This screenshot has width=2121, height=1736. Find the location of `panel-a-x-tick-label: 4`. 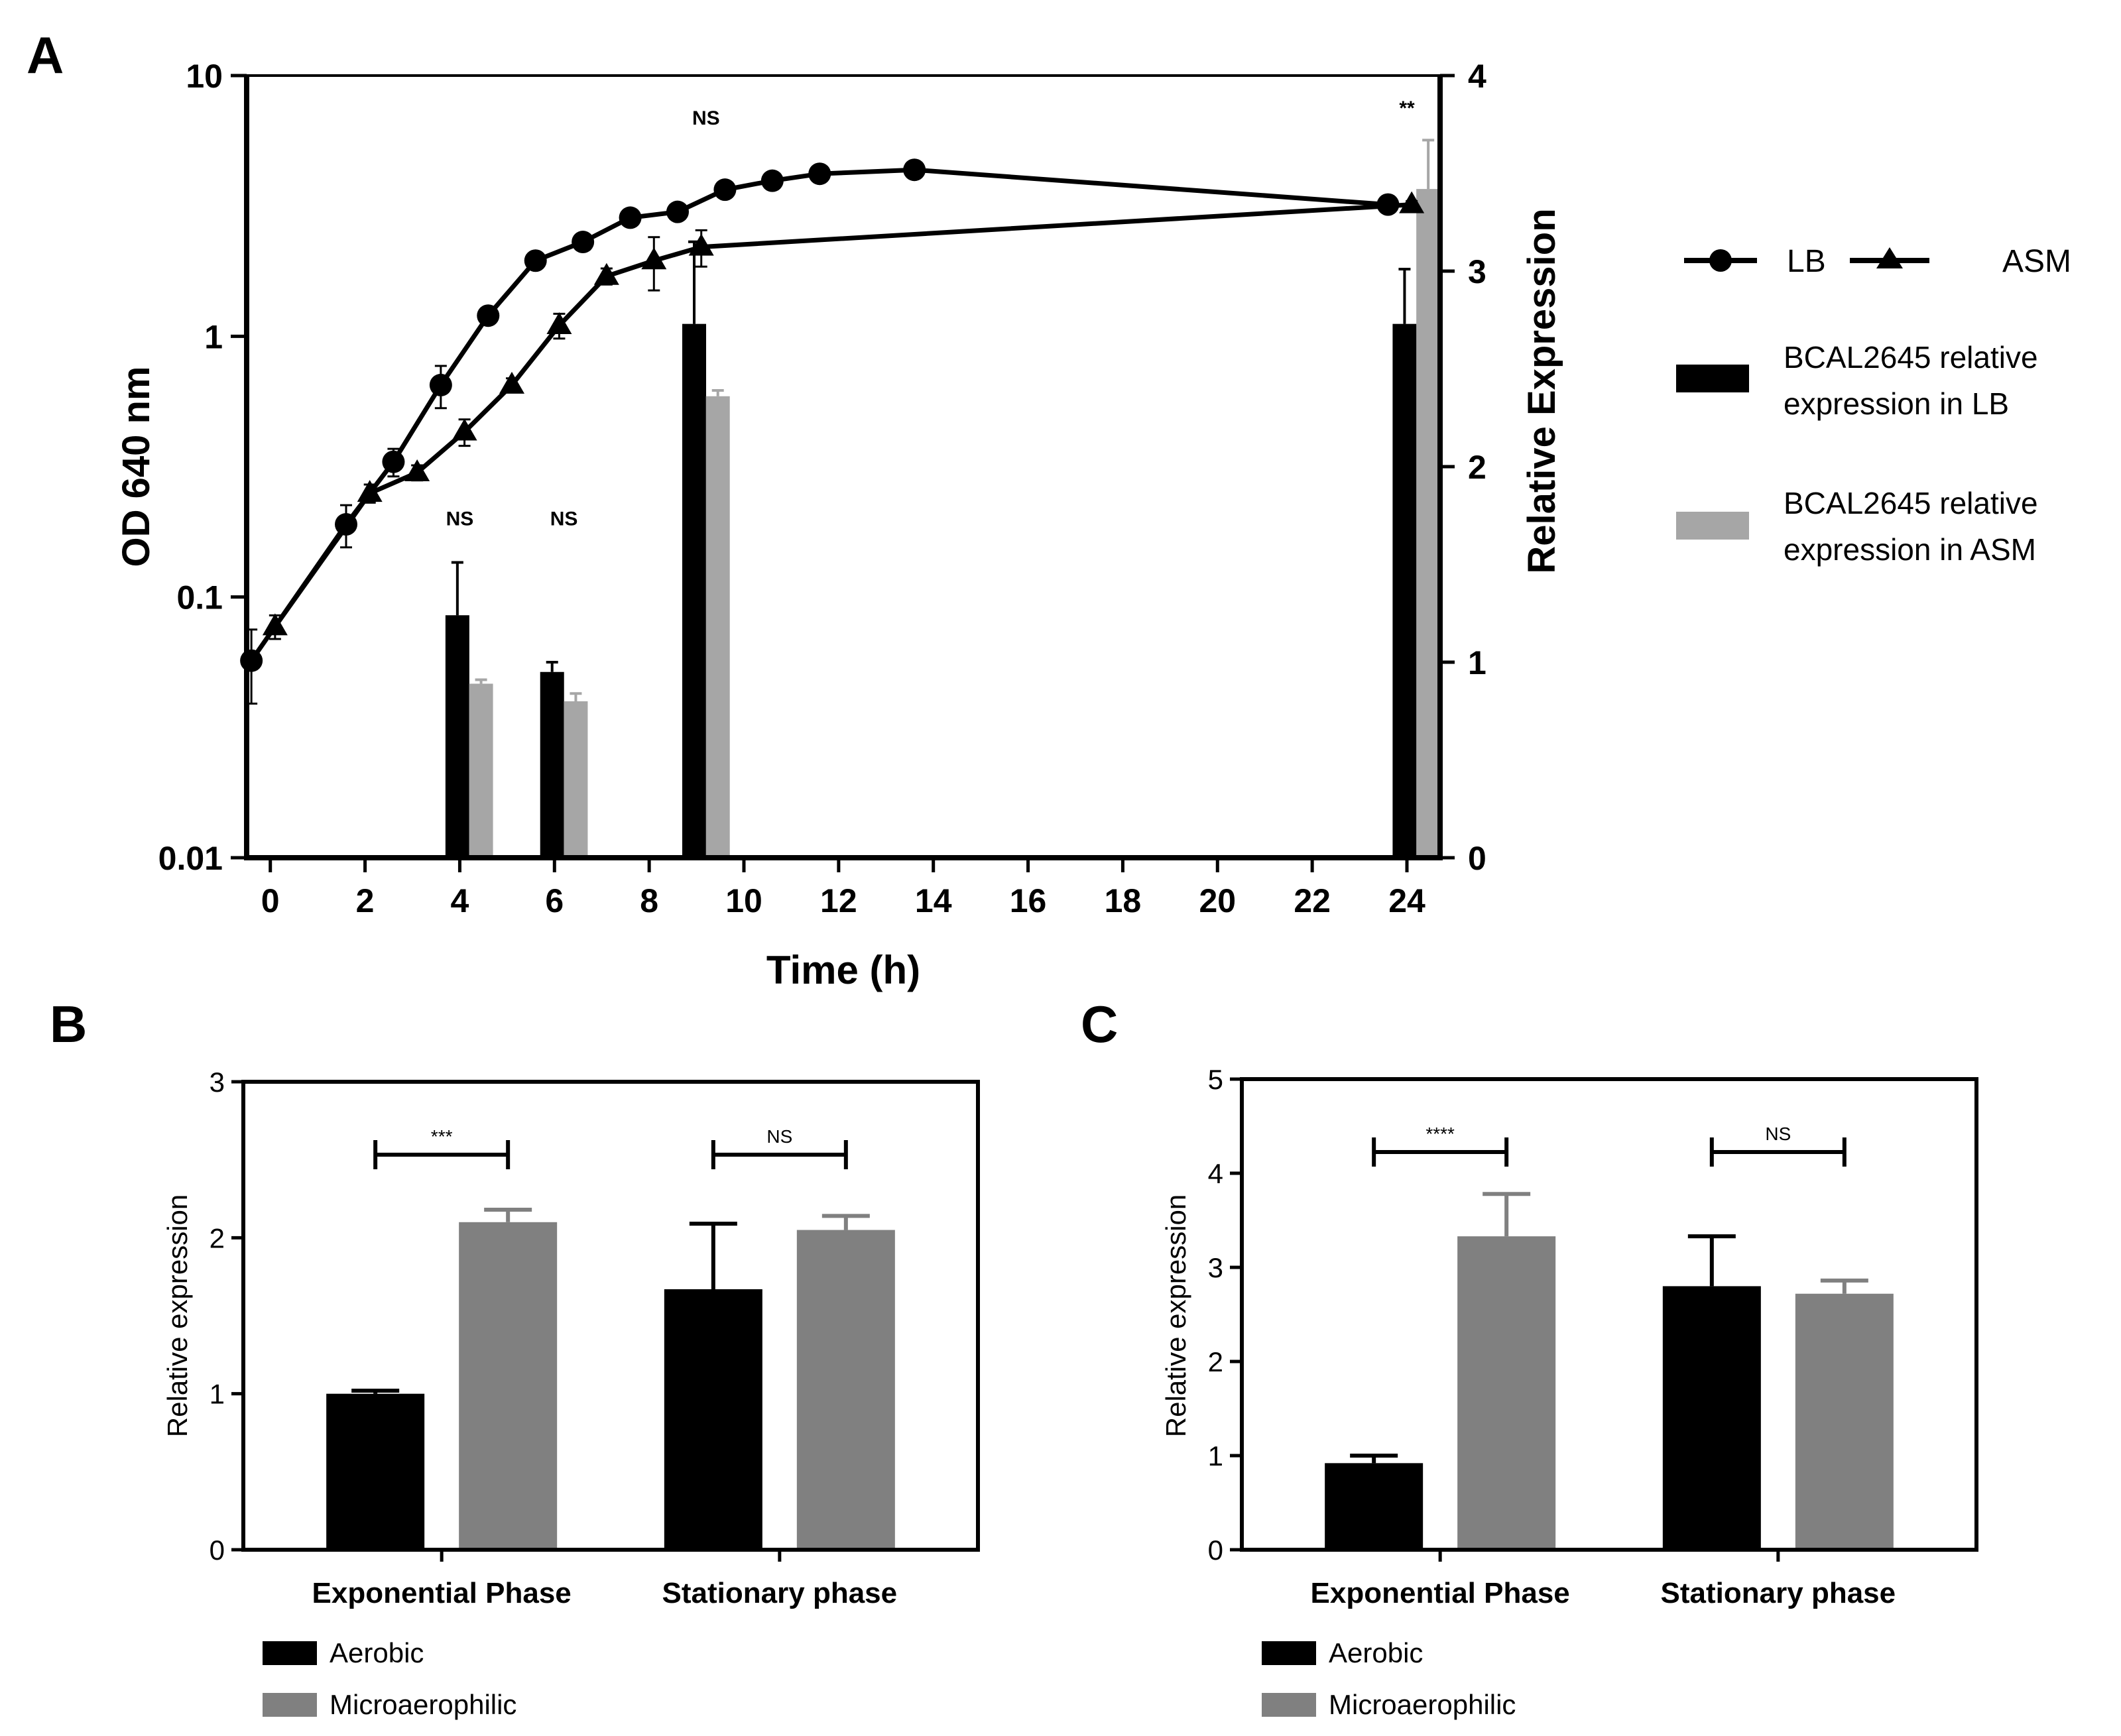

panel-a-x-tick-label: 4 is located at coordinates (460, 900).